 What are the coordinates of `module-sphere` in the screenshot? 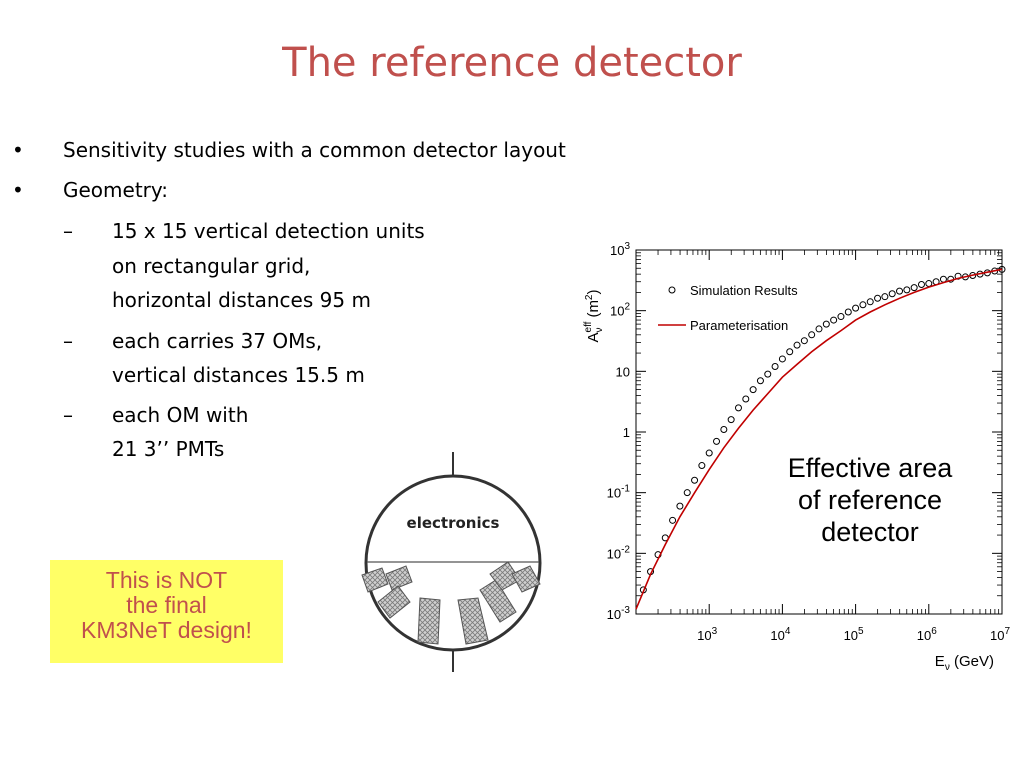 It's located at (453, 563).